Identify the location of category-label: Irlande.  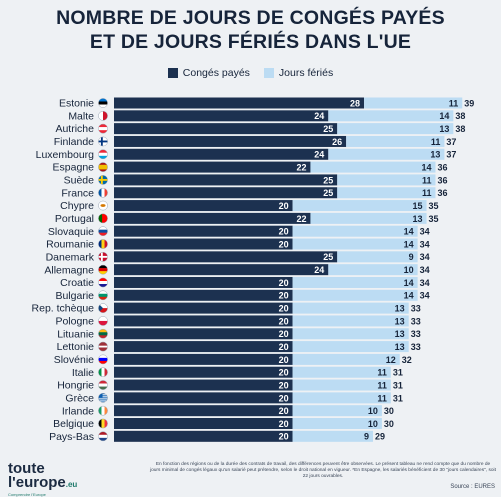
(78, 411).